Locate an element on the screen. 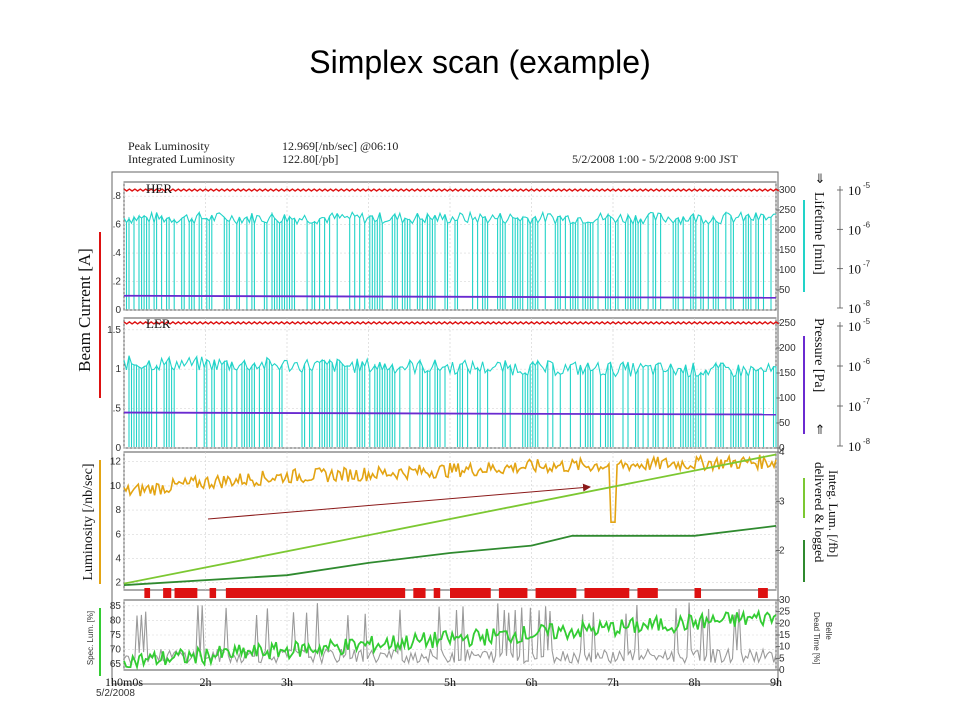  luminosity-panel: 2 4 6 8 10 12 2 3 4 is located at coordinates (447, 519).